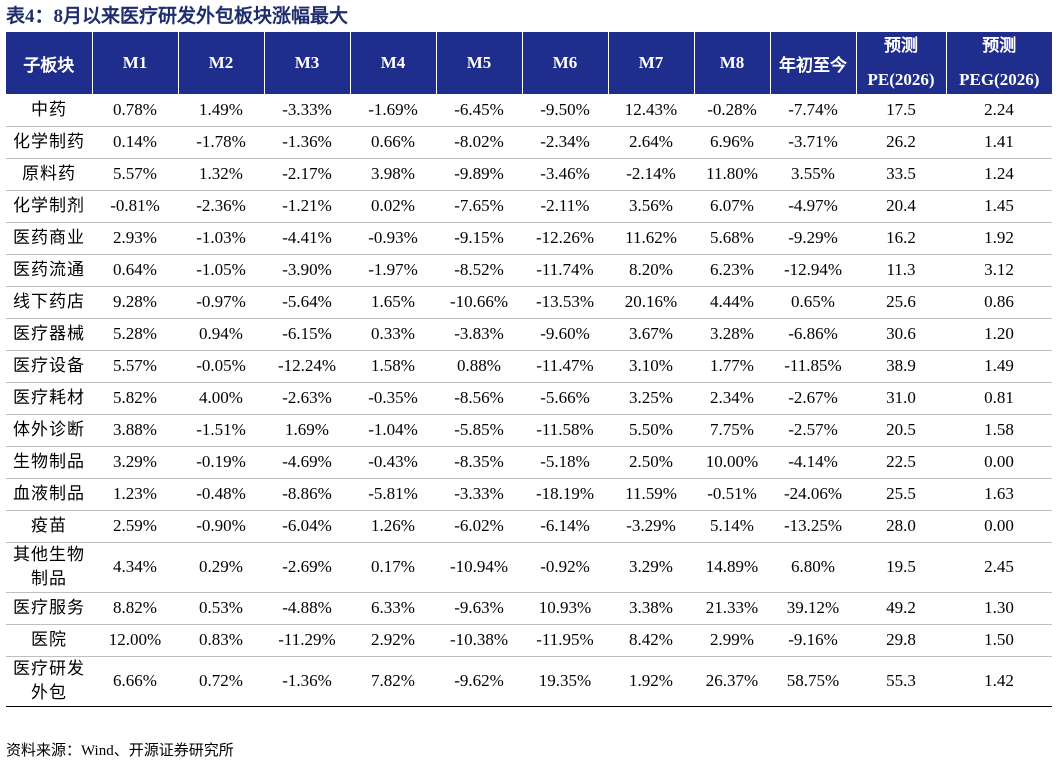  Describe the element at coordinates (135, 174) in the screenshot. I see `value-cell: 5.57%` at that location.